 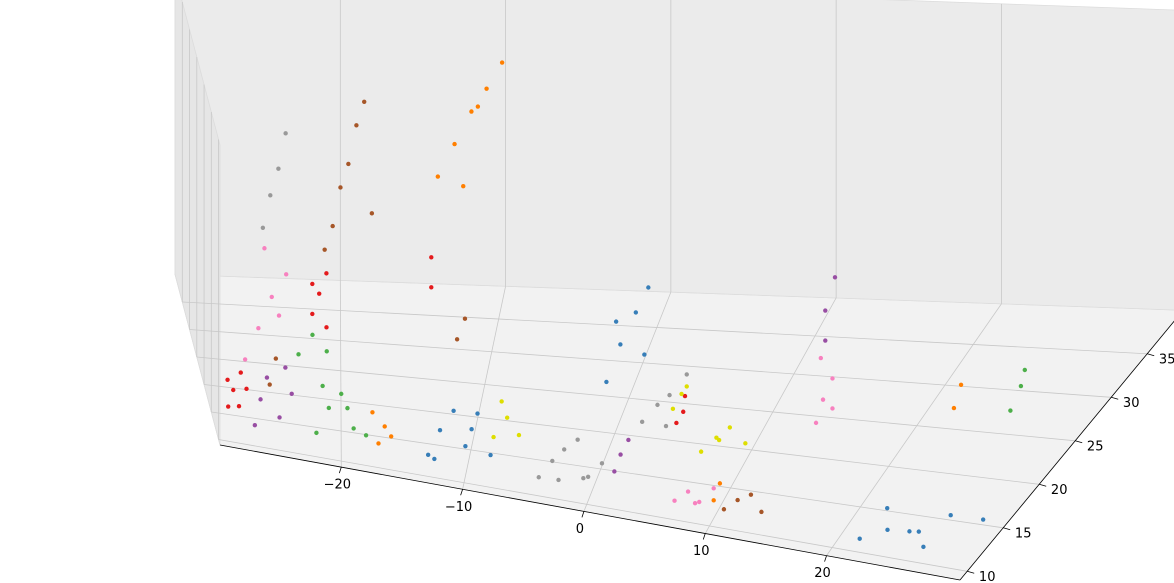 I want to click on x-tick-label: −10, so click(x=458, y=507).